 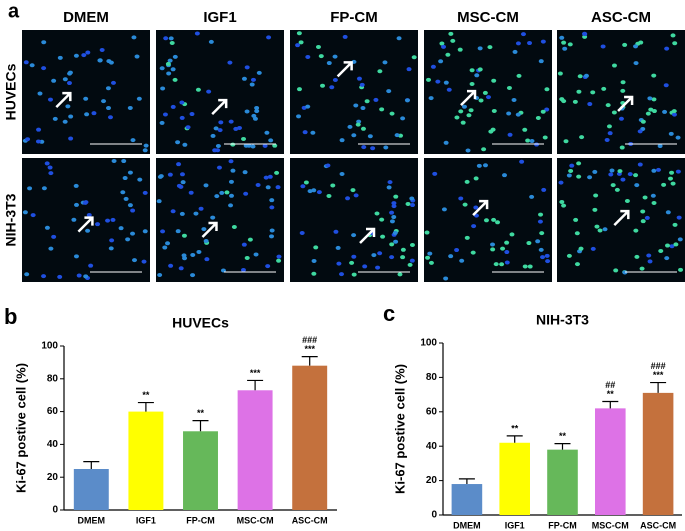 What do you see at coordinates (201, 413) in the screenshot?
I see `significance-label: **` at bounding box center [201, 413].